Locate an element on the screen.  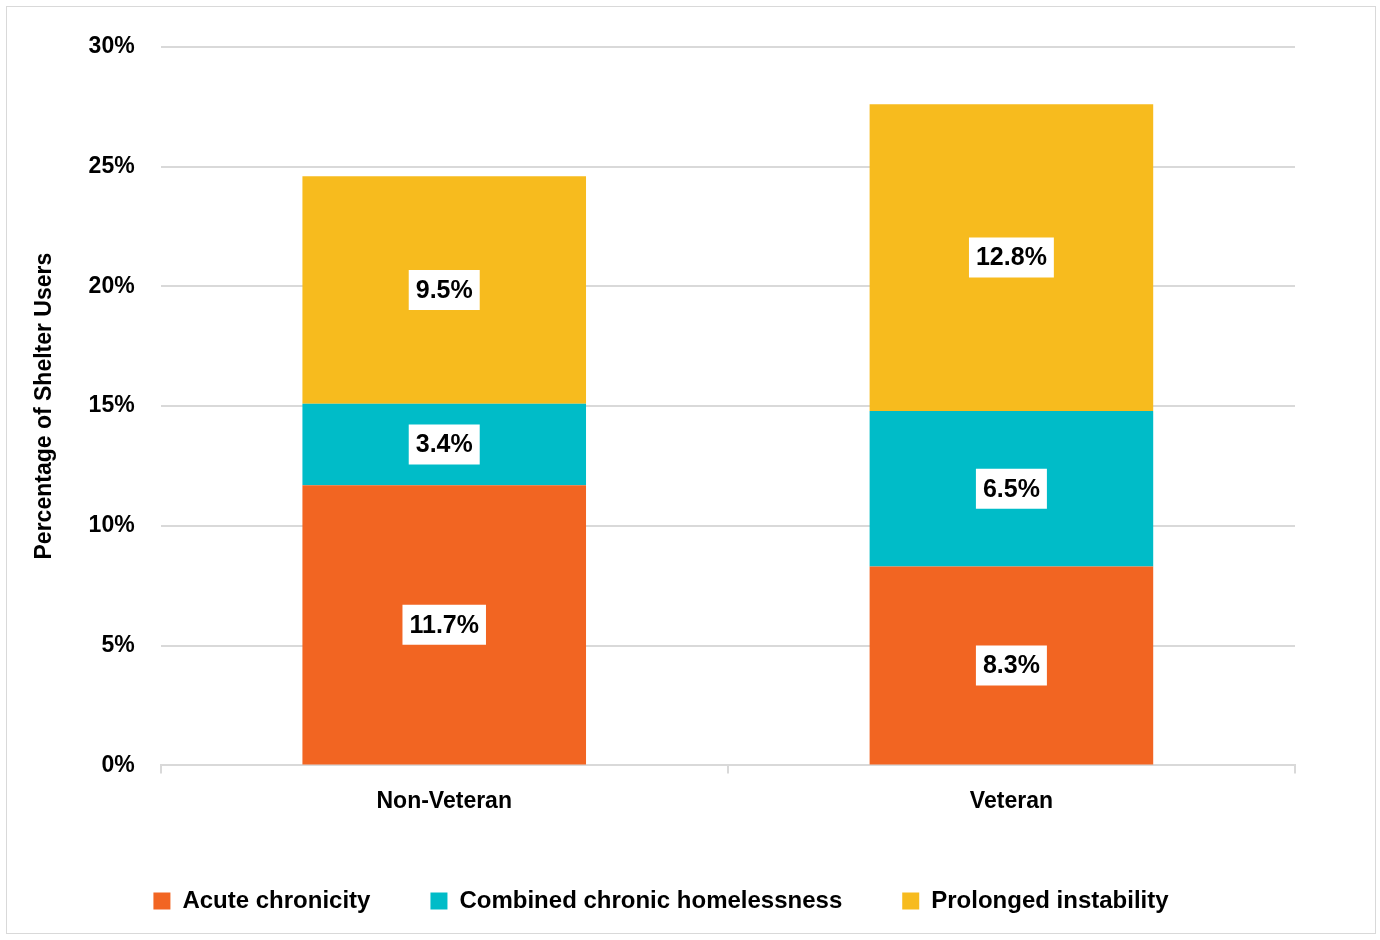
data-label: 6.5% is located at coordinates (1011, 487).